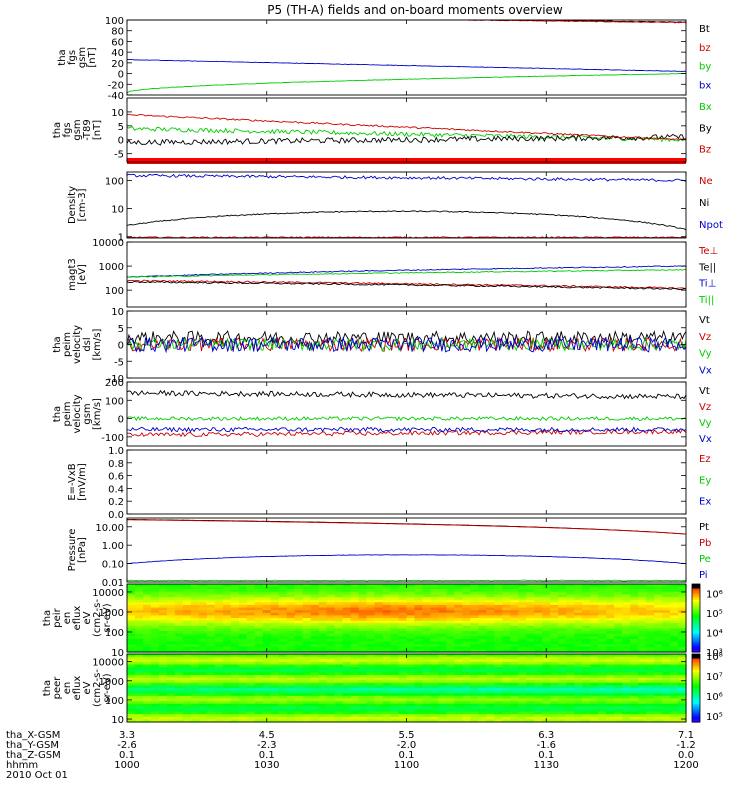 The width and height of the screenshot is (750, 800). Describe the element at coordinates (72, 550) in the screenshot. I see `y-label-line: Pressure` at that location.